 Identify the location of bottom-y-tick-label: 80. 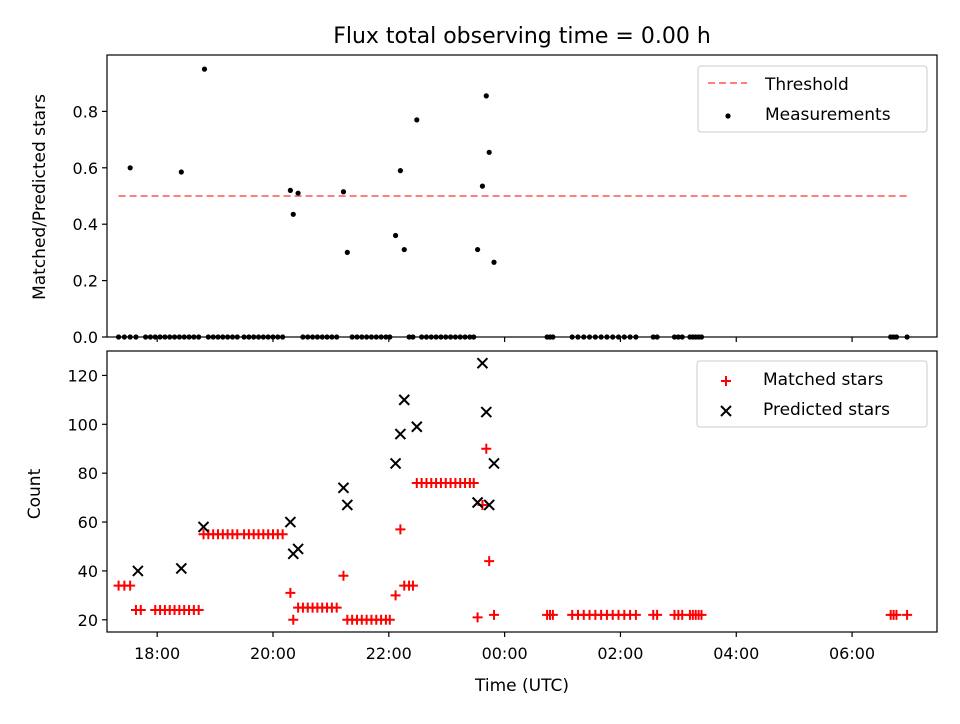
(88, 473).